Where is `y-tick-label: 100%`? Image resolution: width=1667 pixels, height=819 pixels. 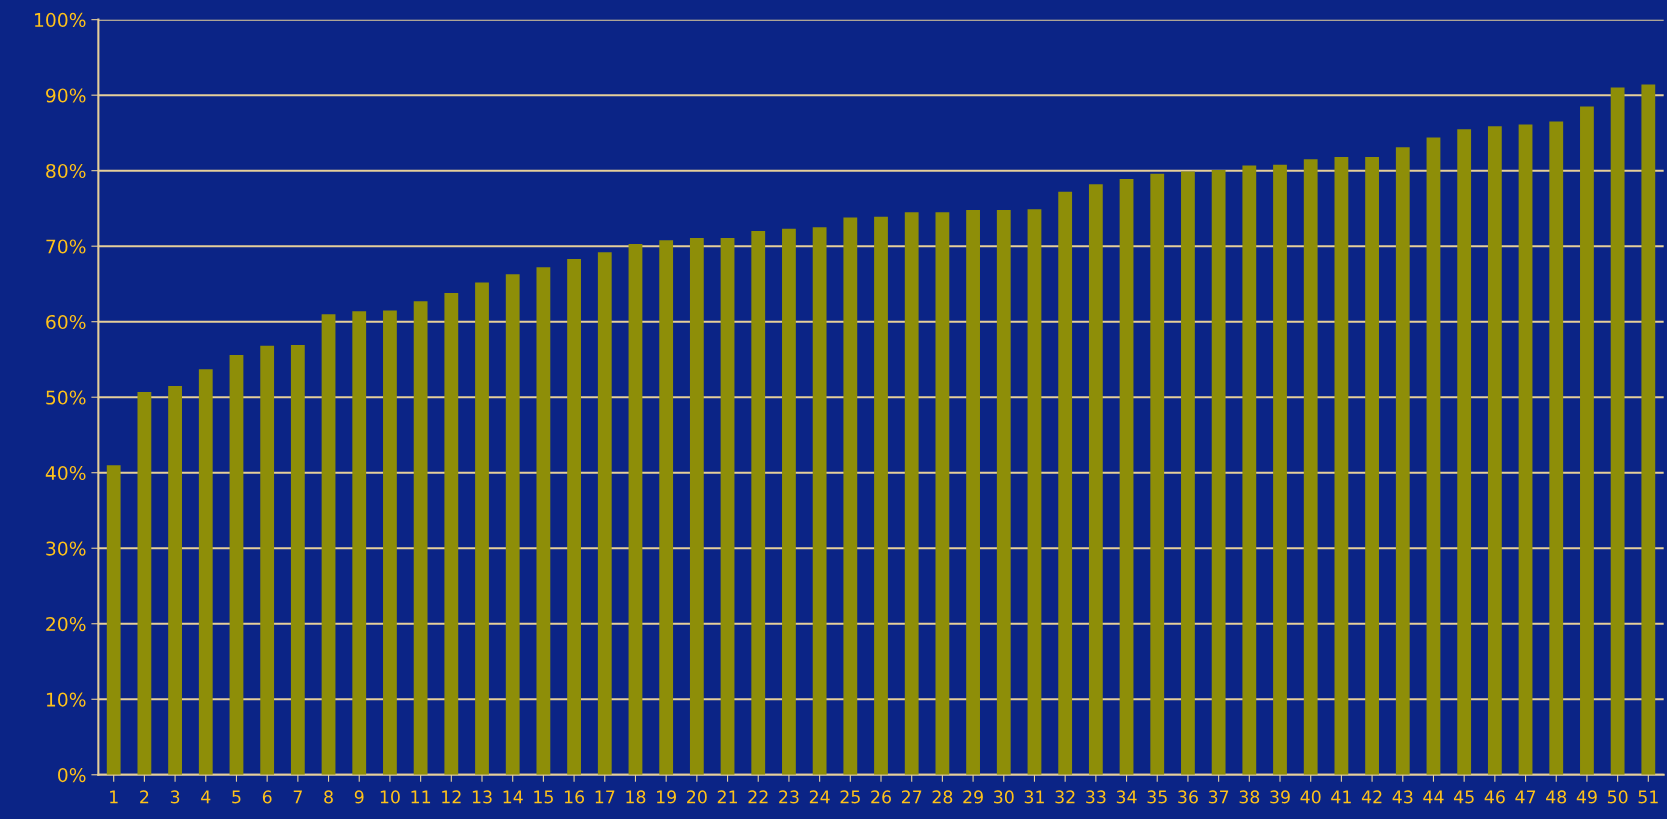
y-tick-label: 100% is located at coordinates (60, 20).